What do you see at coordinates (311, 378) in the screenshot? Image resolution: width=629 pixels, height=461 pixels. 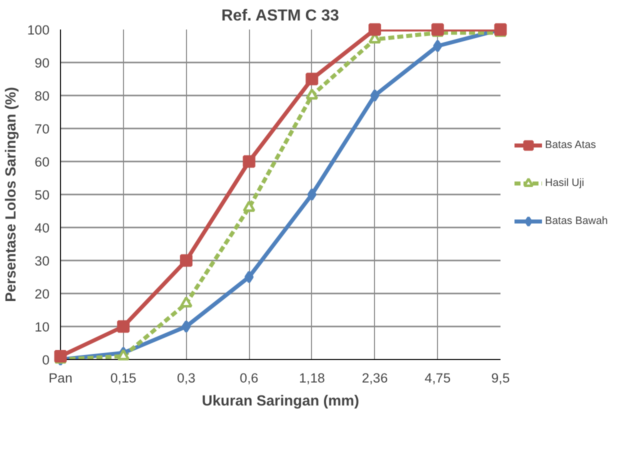 I see `x-tick-label: 1,18` at bounding box center [311, 378].